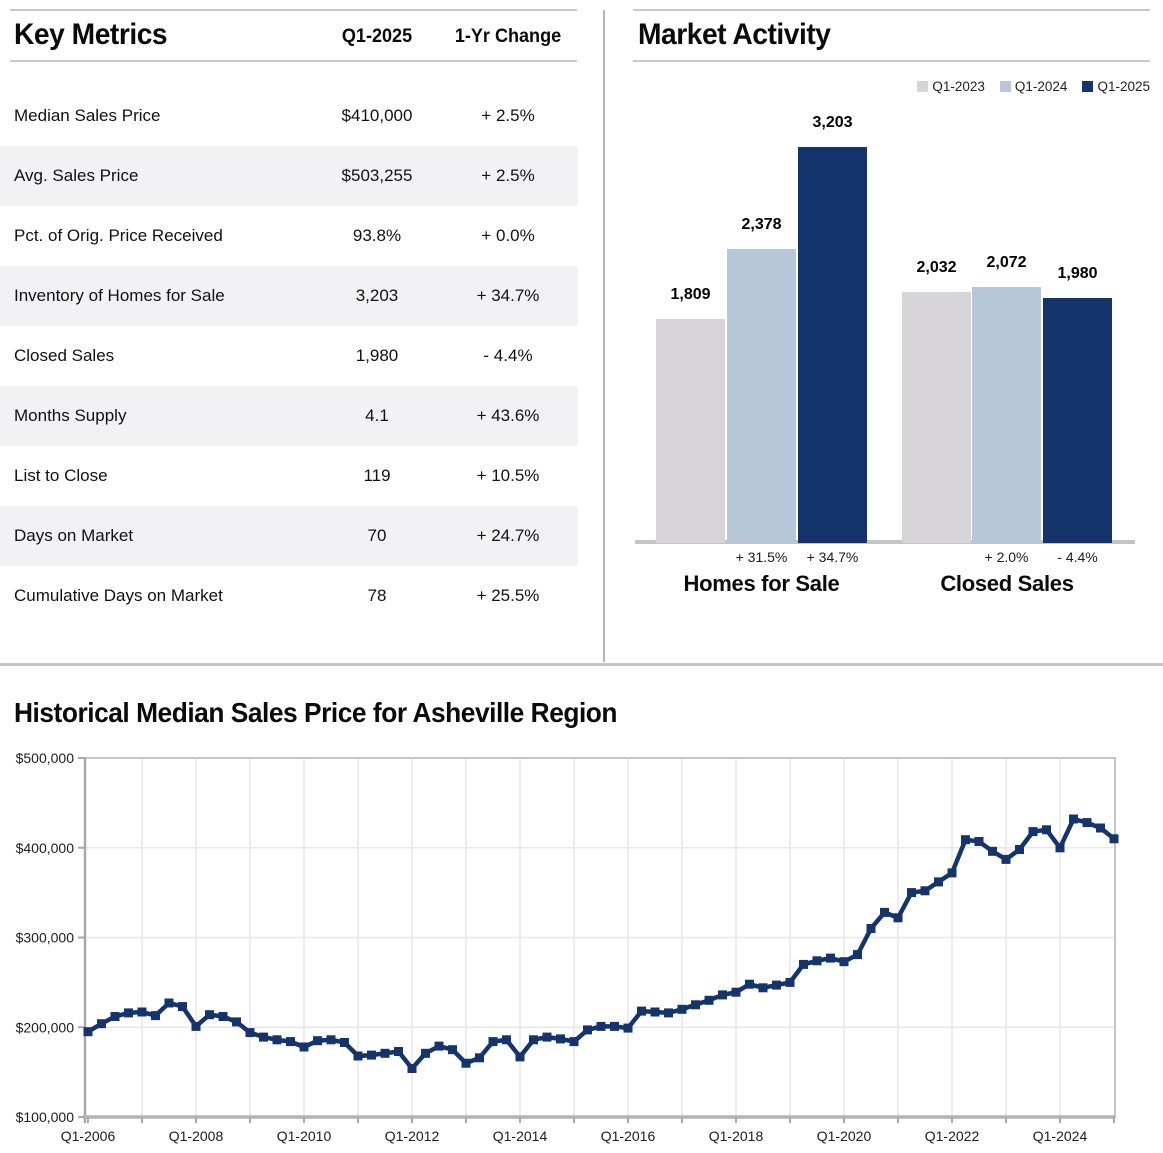  What do you see at coordinates (196, 1136) in the screenshot?
I see `x-axis-label: Q1-2008` at bounding box center [196, 1136].